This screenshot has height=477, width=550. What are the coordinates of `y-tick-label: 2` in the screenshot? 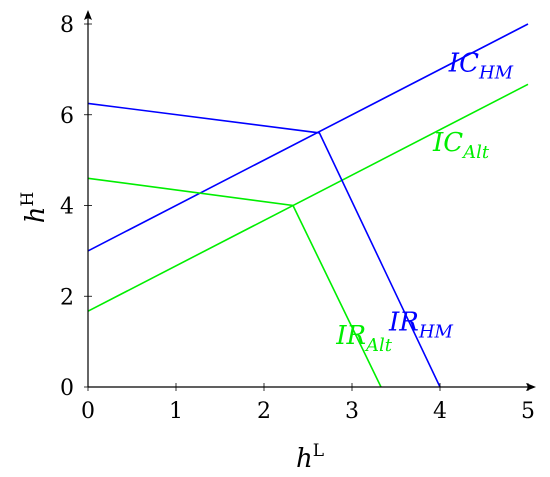 It's located at (67, 297).